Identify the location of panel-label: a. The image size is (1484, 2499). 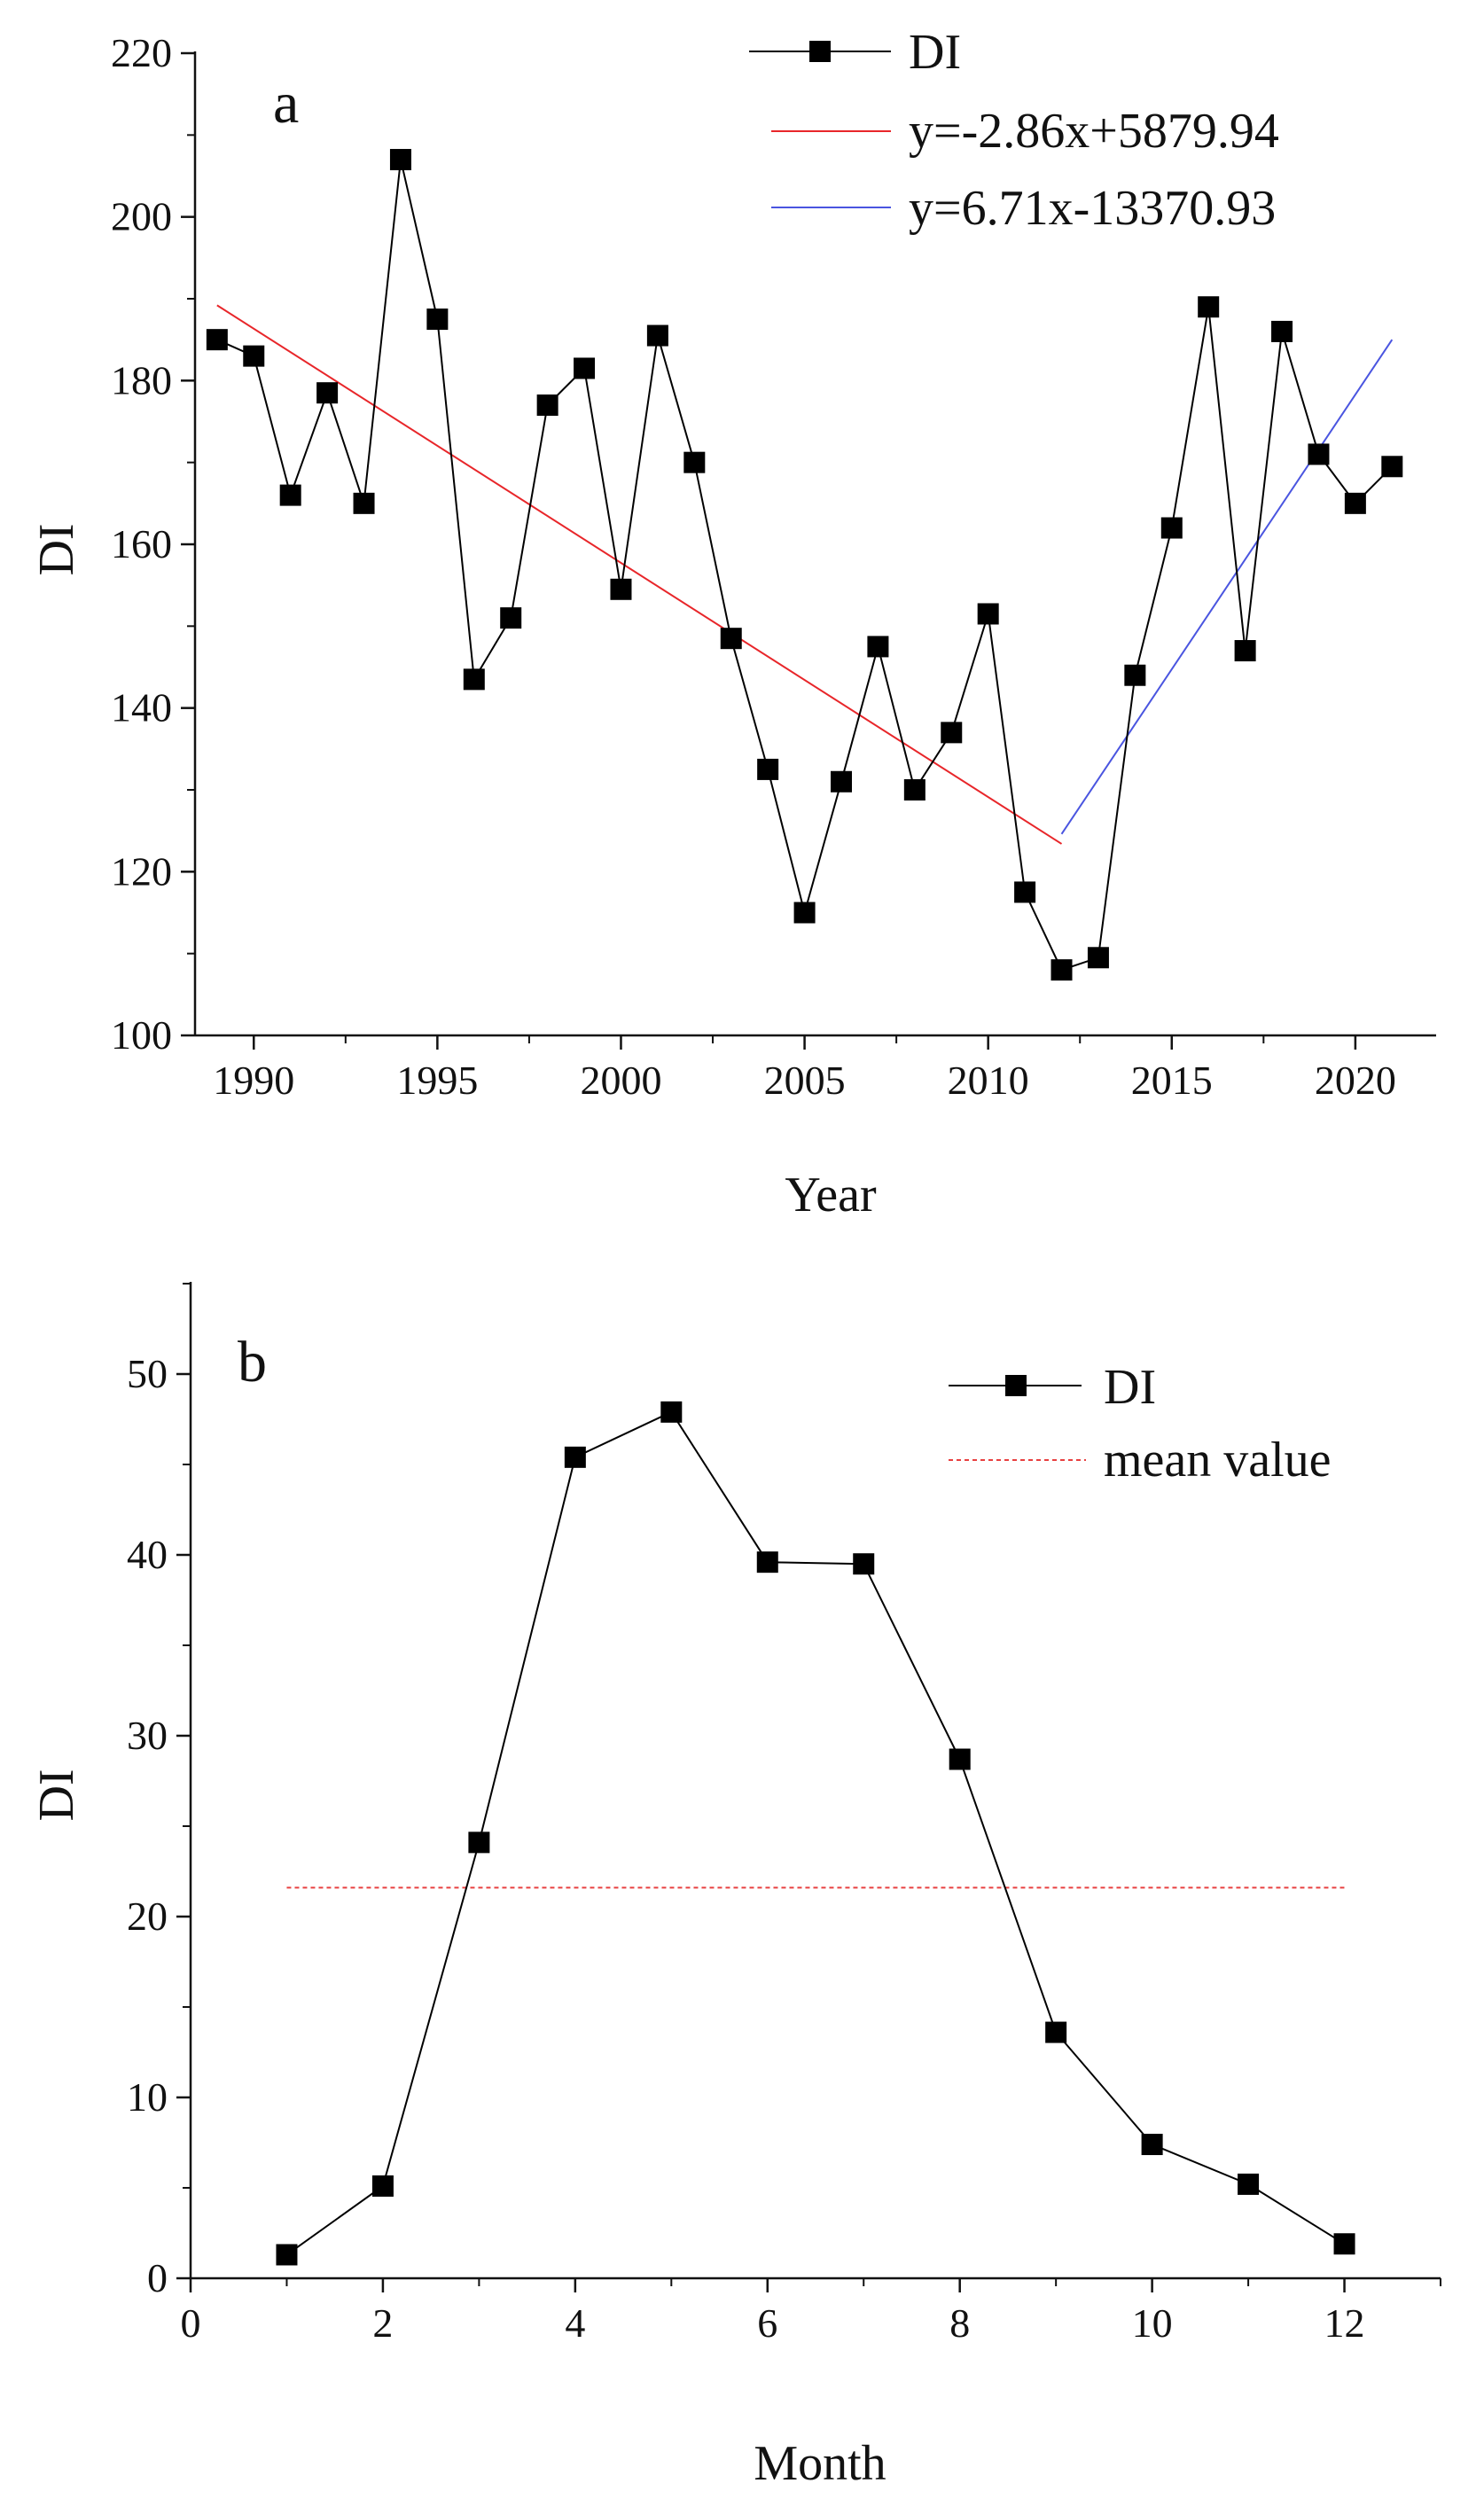
(286, 103).